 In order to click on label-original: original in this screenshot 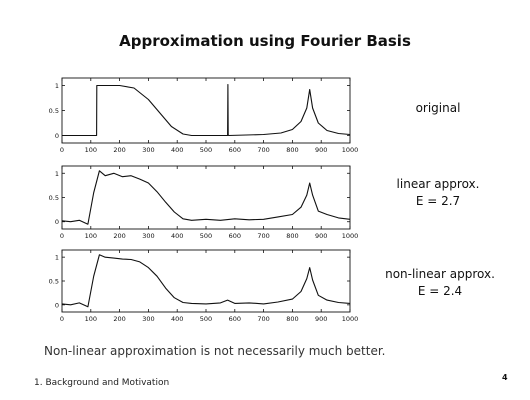, I will do `click(438, 108)`.